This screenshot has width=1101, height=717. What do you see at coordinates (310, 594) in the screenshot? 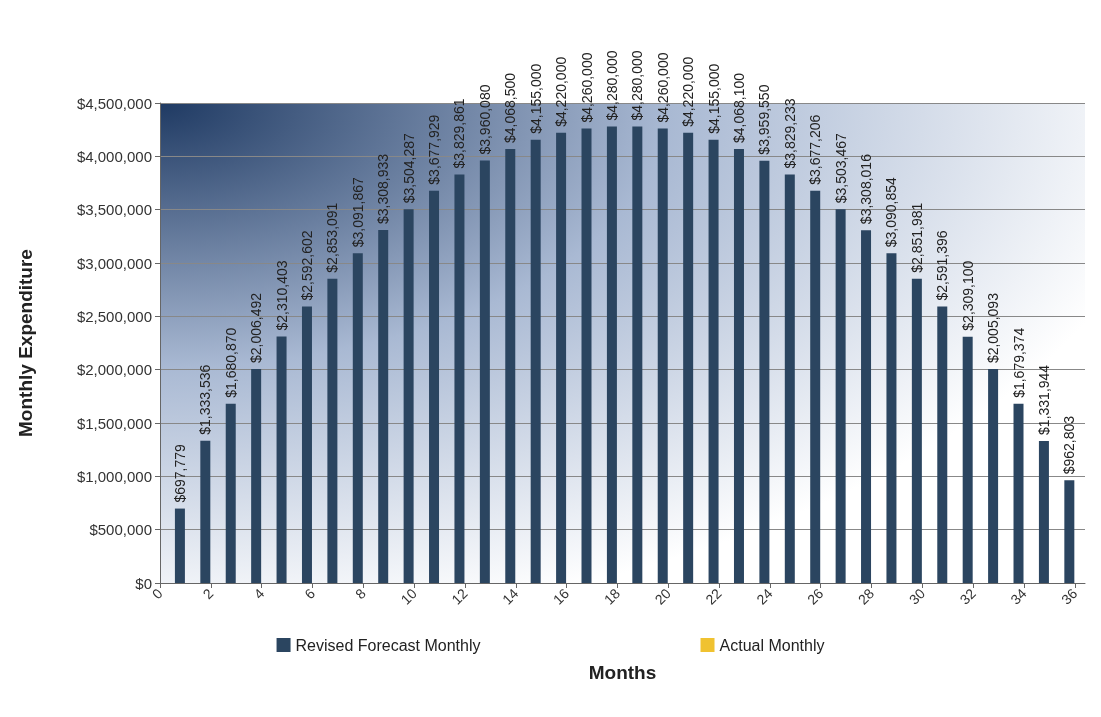
I see `x-tick-label: 6` at bounding box center [310, 594].